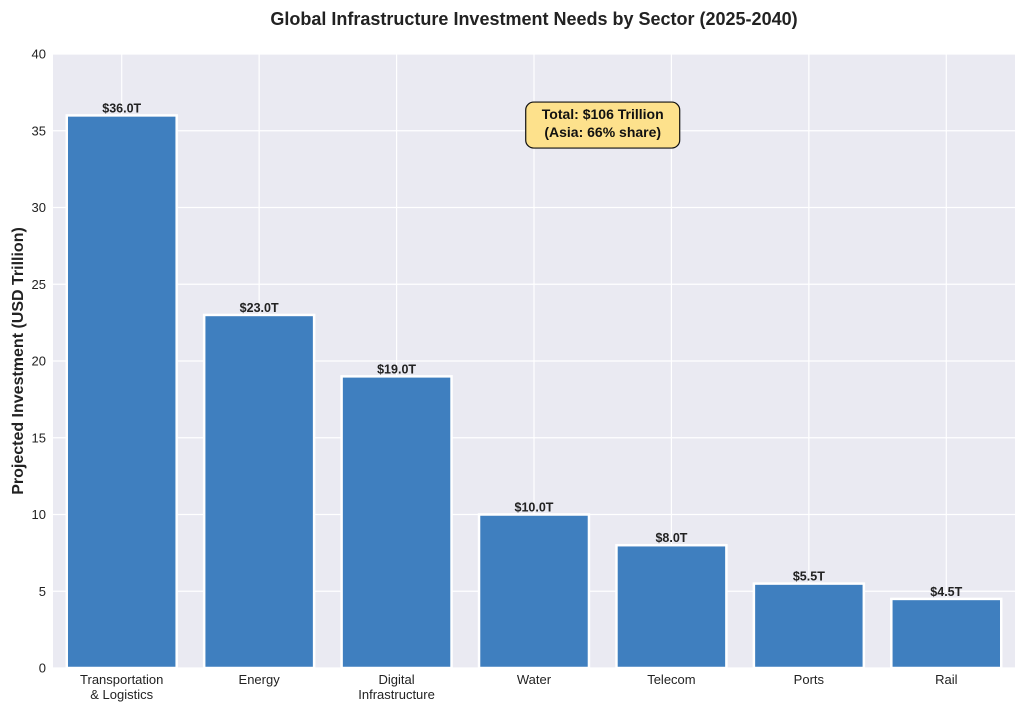 This screenshot has width=1024, height=713. Describe the element at coordinates (809, 577) in the screenshot. I see `bar-value-label: $5.5T` at that location.